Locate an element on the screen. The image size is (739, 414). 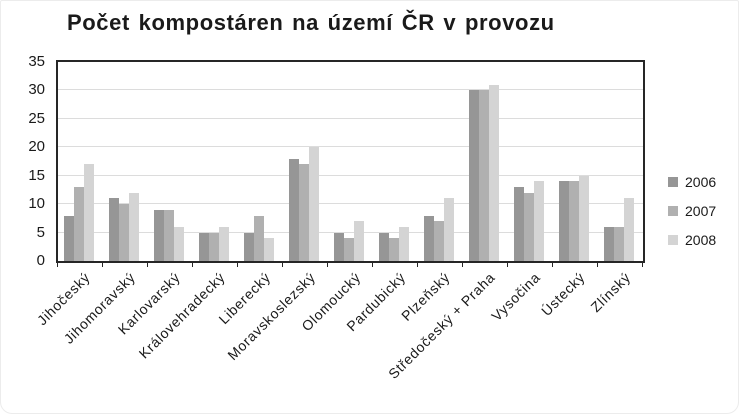
bar-2006-Středočeský + Praha is located at coordinates (474, 175).